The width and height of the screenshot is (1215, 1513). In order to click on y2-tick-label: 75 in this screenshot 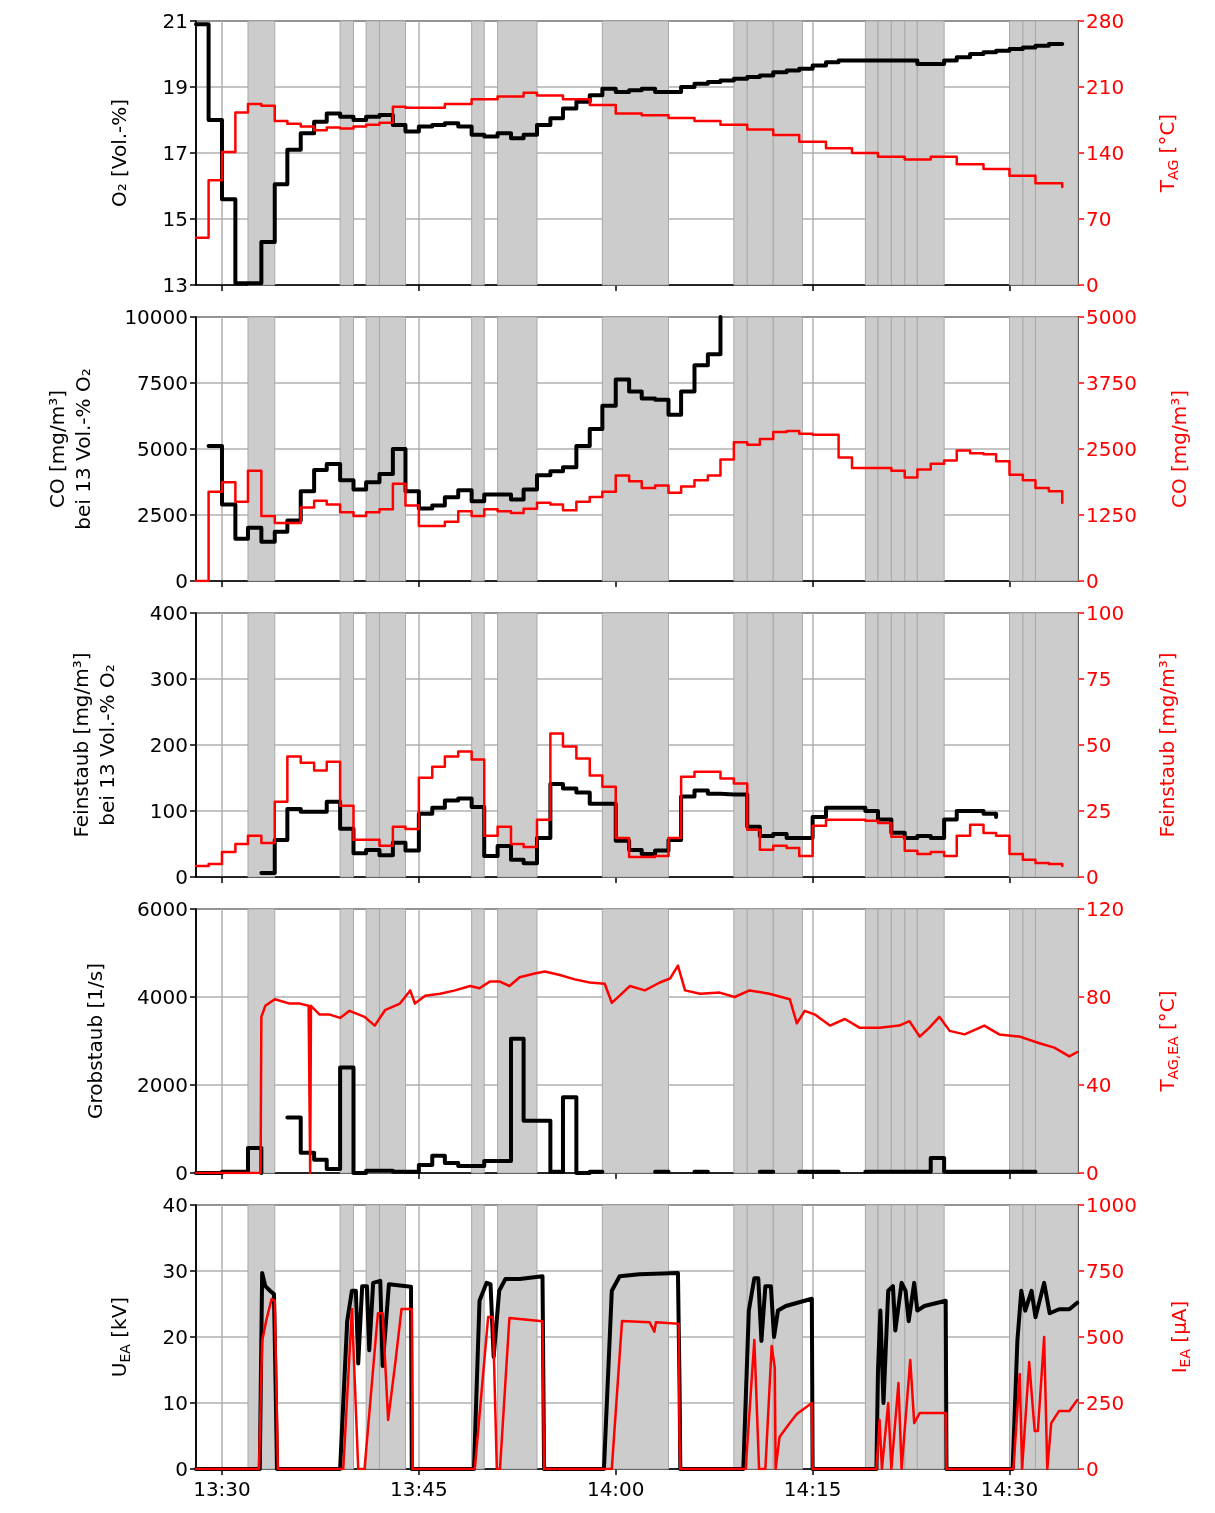, I will do `click(1099, 679)`.